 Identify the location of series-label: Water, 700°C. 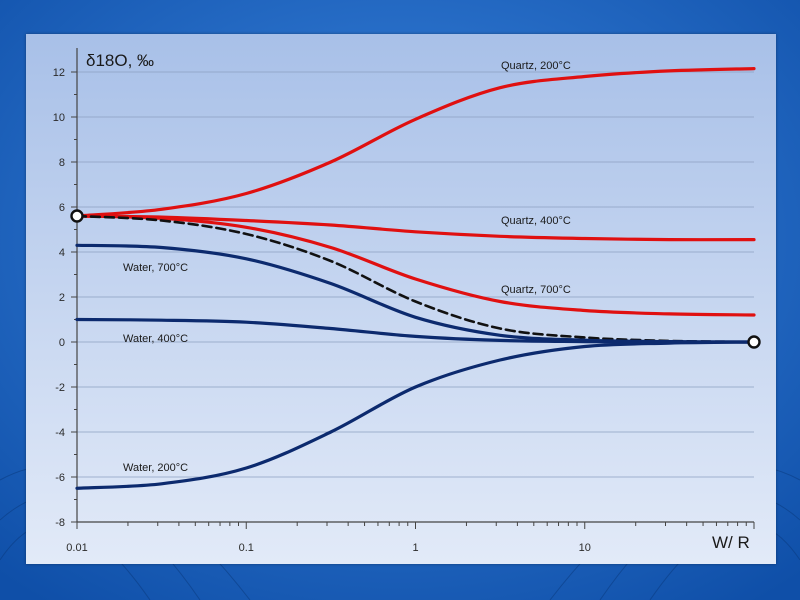
(155, 268).